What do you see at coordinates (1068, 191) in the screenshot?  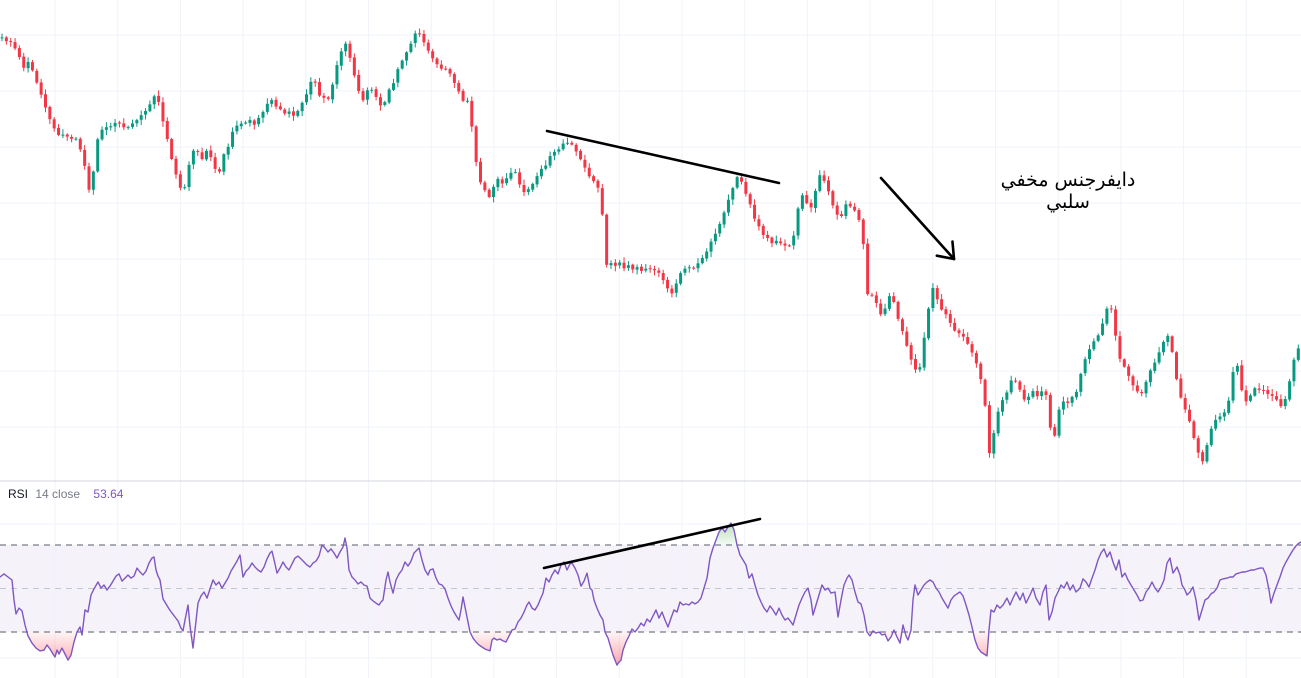 I see `divergence-text-annotation: دايفرجنس مخفي سلبي` at bounding box center [1068, 191].